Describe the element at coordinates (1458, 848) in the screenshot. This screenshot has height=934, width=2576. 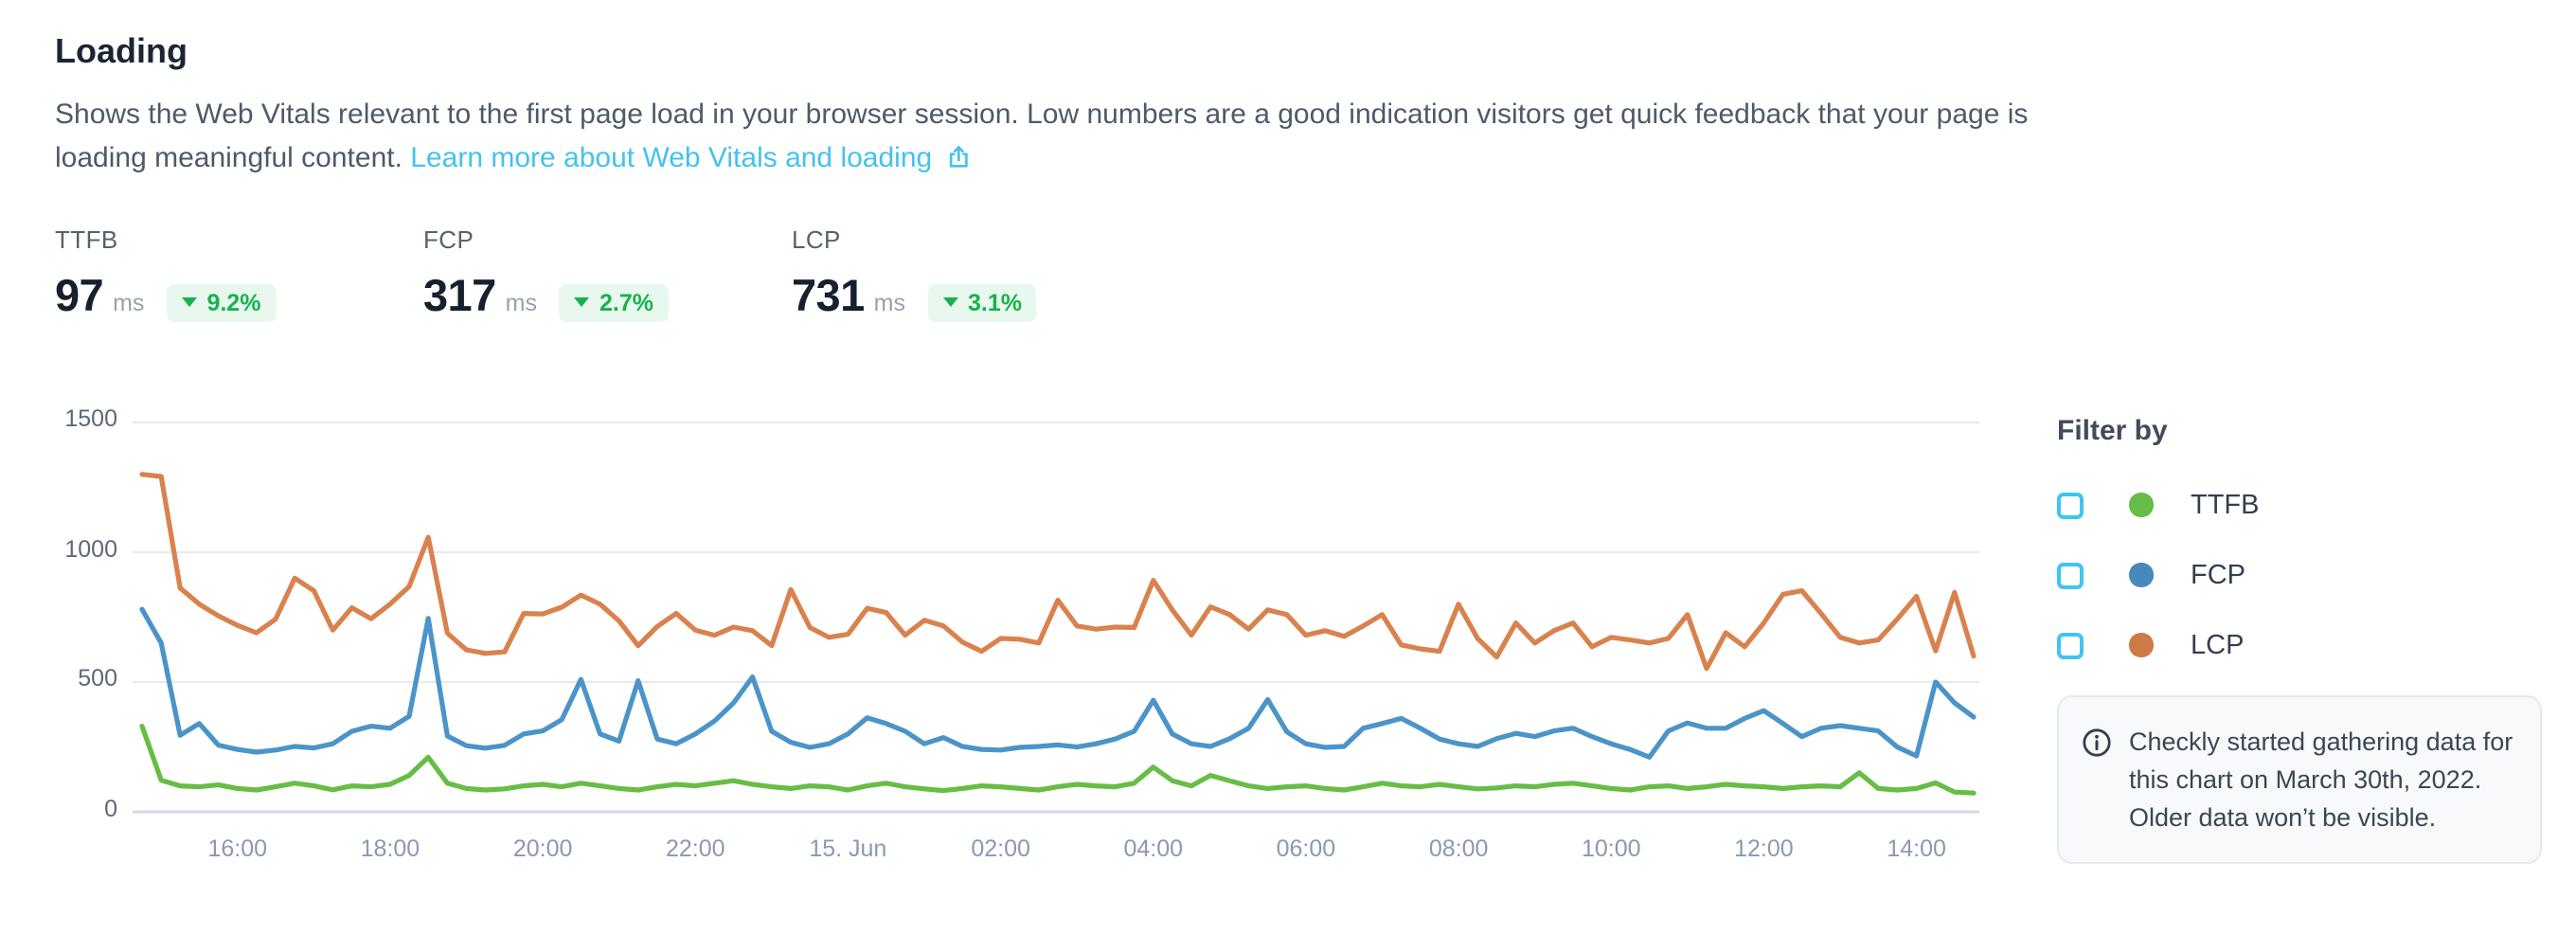
I see `x-axis-label: 08:00` at that location.